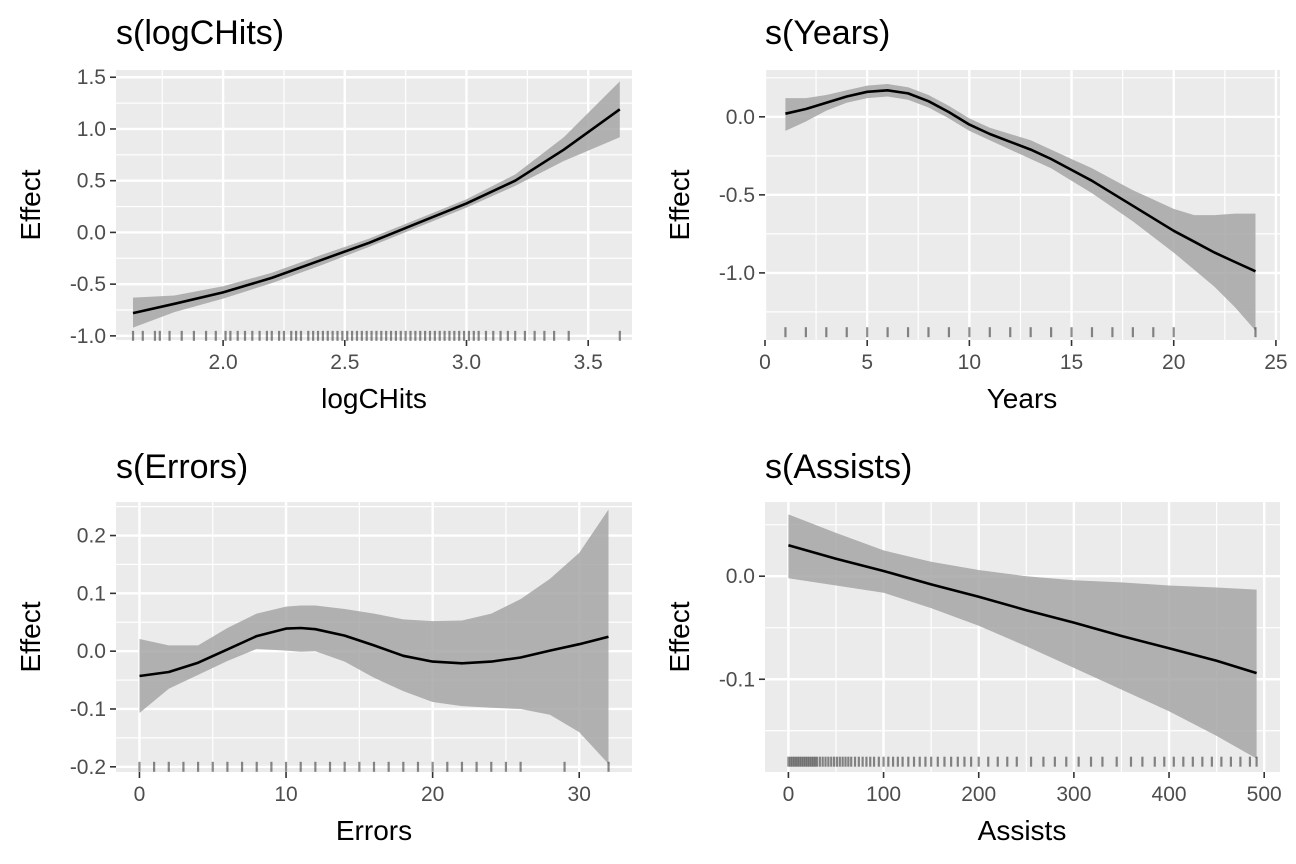 The width and height of the screenshot is (1296, 864). Describe the element at coordinates (222, 362) in the screenshot. I see `x-tick-label: 2.0` at that location.